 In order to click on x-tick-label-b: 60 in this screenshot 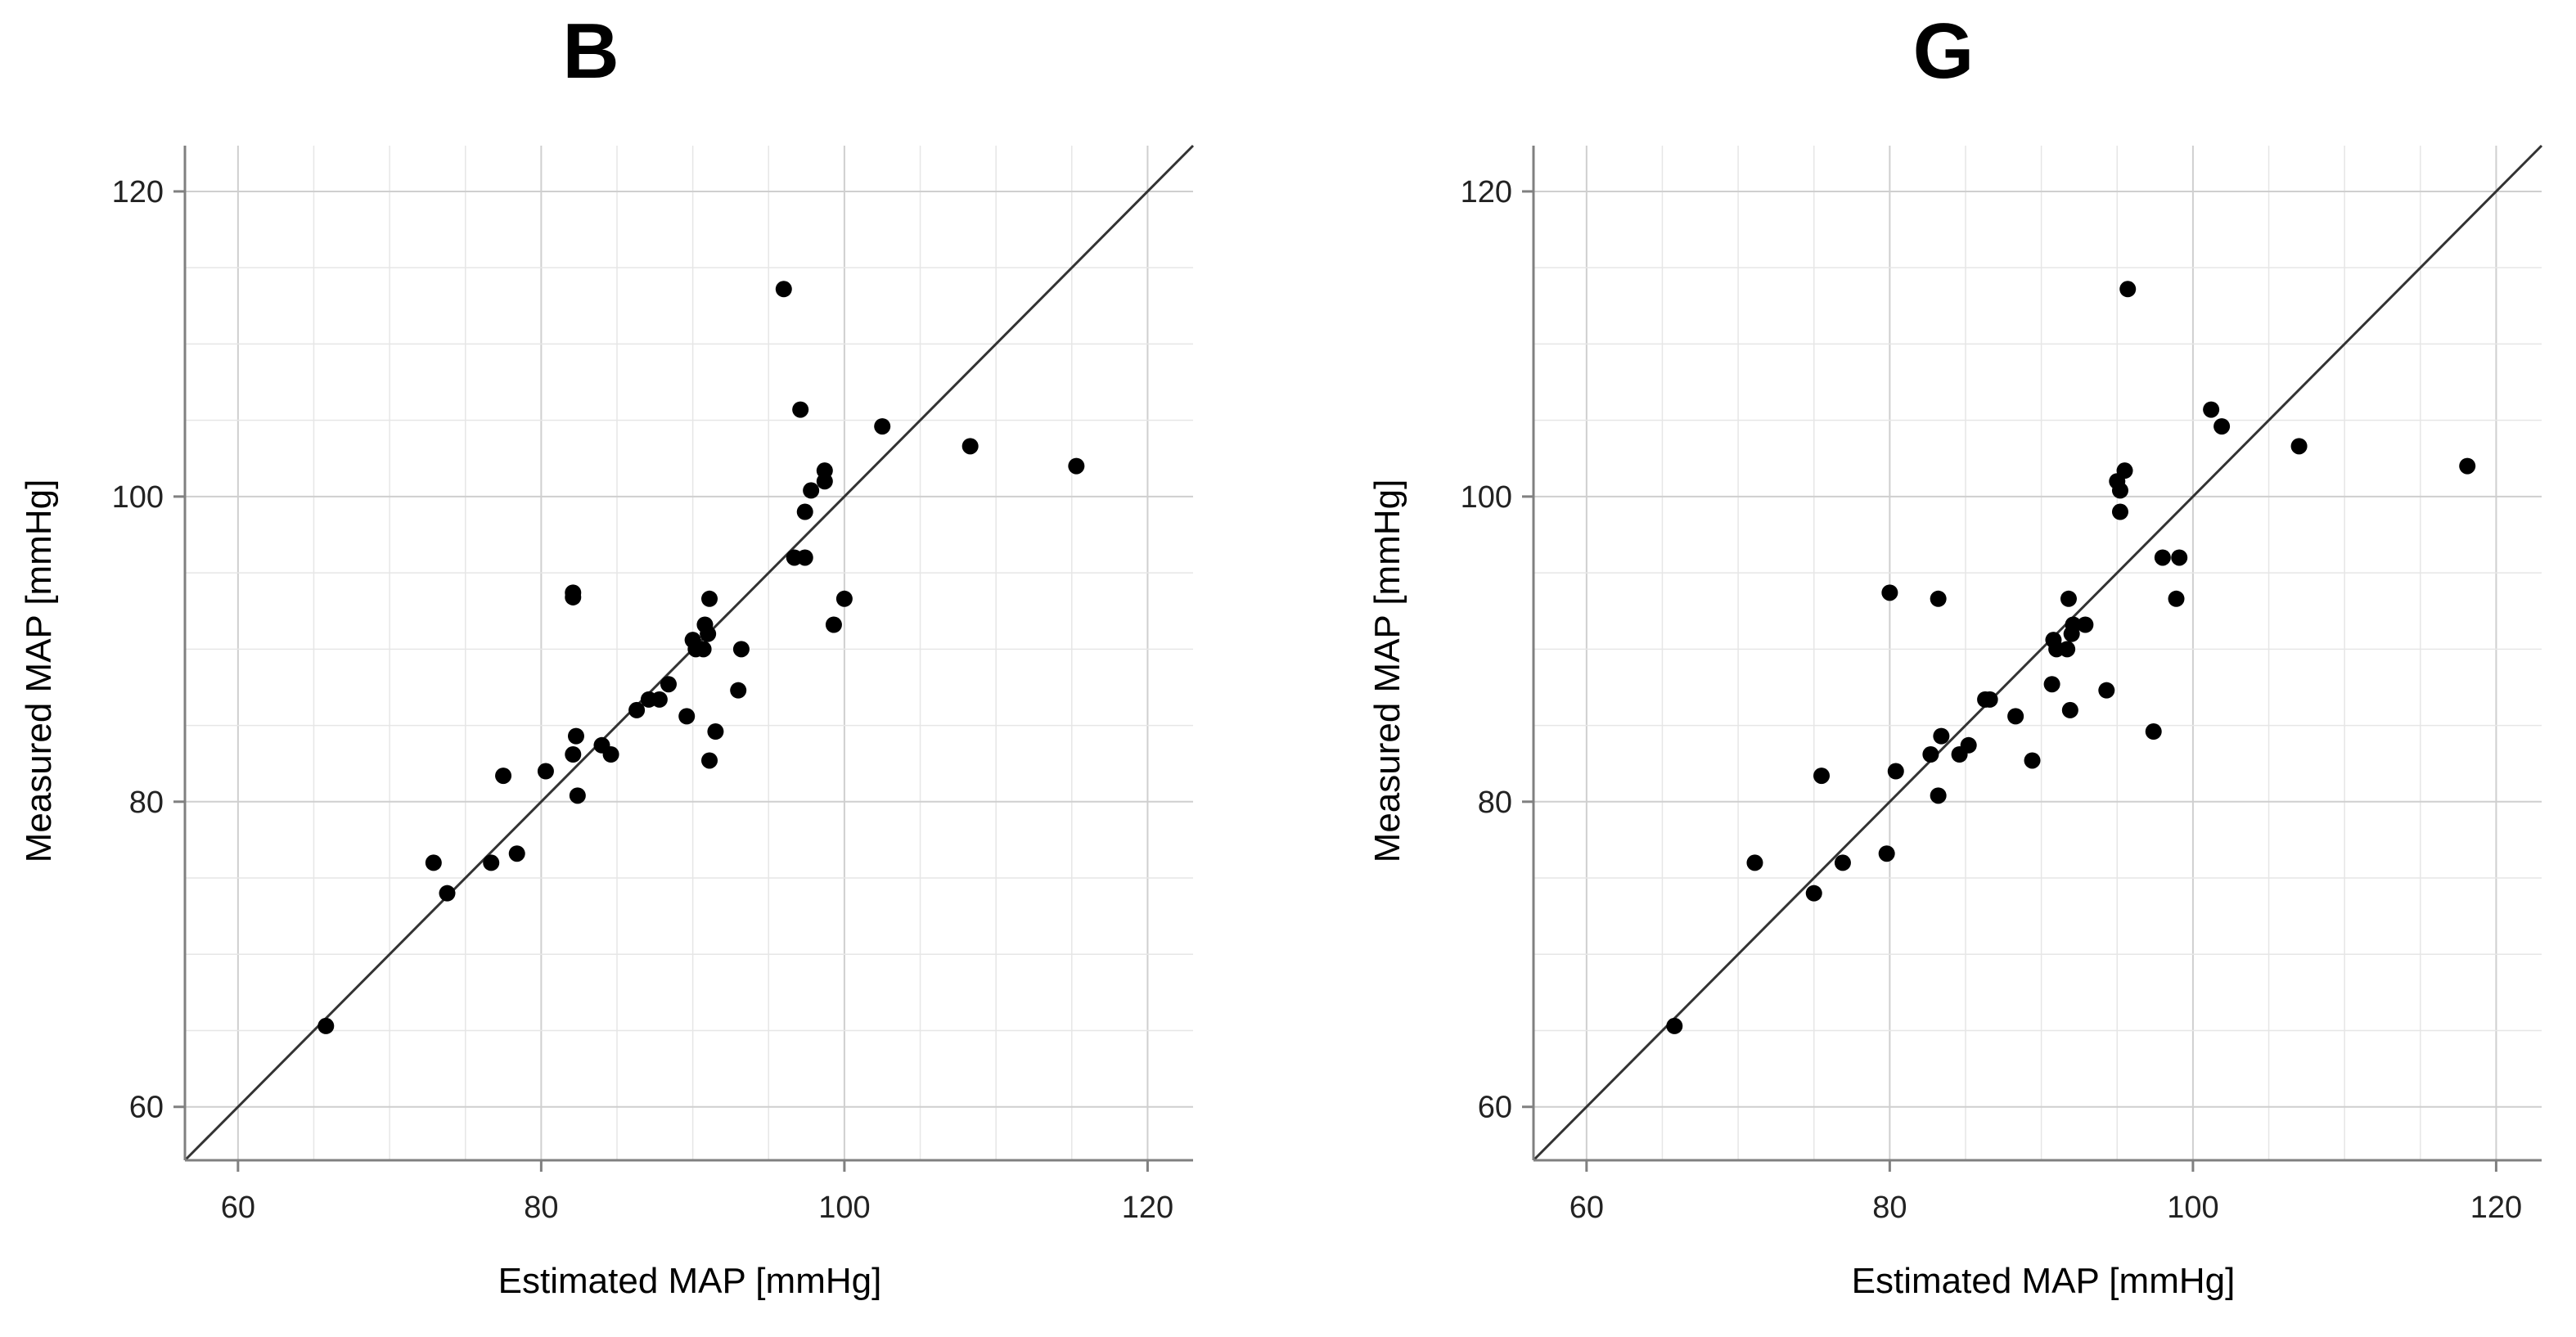, I will do `click(238, 1208)`.